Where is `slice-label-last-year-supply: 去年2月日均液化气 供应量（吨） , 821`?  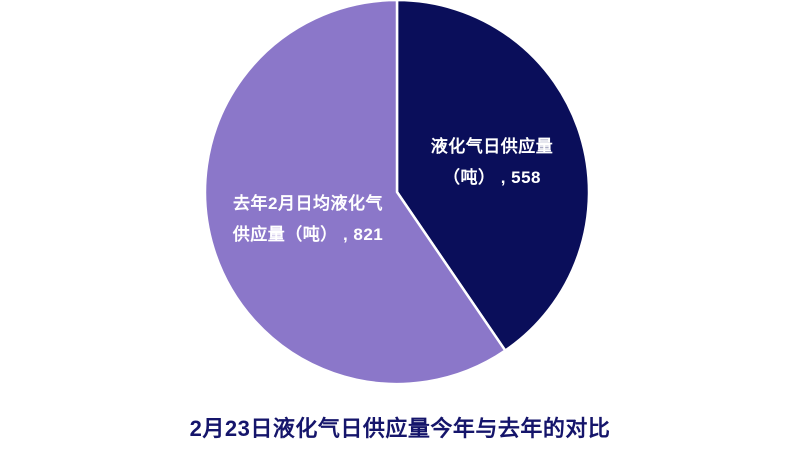
slice-label-last-year-supply: 去年2月日均液化气 供应量（吨） , 821 is located at coordinates (308, 219).